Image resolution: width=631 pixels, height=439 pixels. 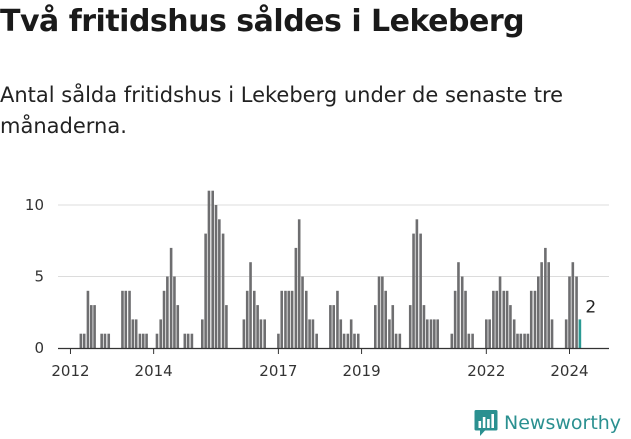 What do you see at coordinates (344, 340) in the screenshot?
I see `bar-2018.58` at bounding box center [344, 340].